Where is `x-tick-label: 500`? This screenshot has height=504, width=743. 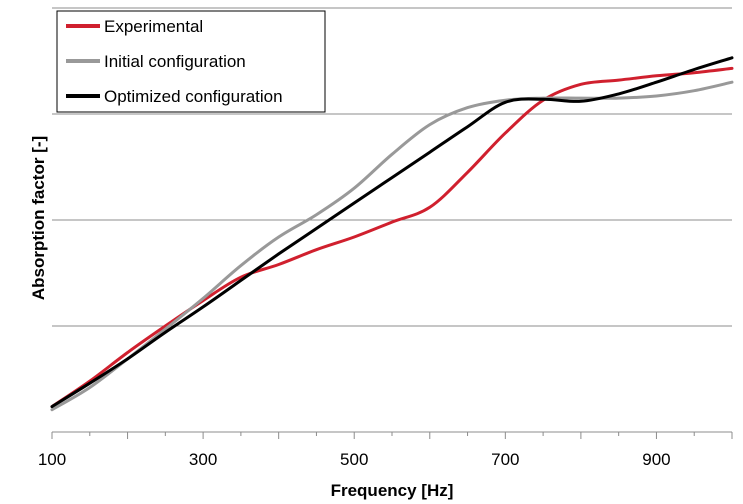 x-tick-label: 500 is located at coordinates (354, 459).